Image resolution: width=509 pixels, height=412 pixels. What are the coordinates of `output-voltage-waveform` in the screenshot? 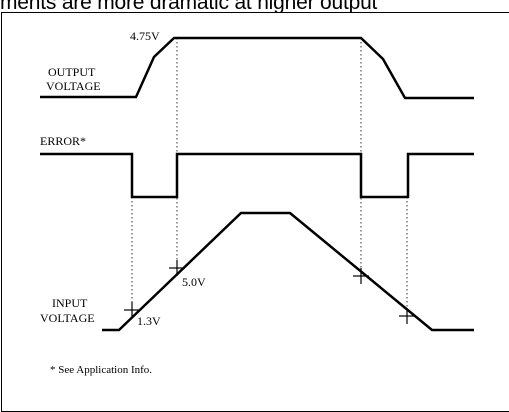 It's located at (257, 68).